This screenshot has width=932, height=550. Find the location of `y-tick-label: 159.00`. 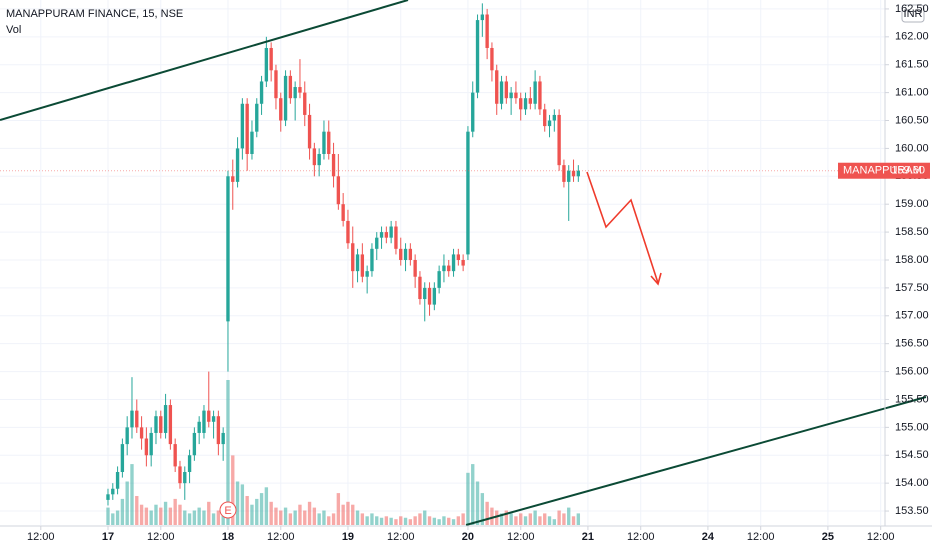

y-tick-label: 159.00 is located at coordinates (912, 204).